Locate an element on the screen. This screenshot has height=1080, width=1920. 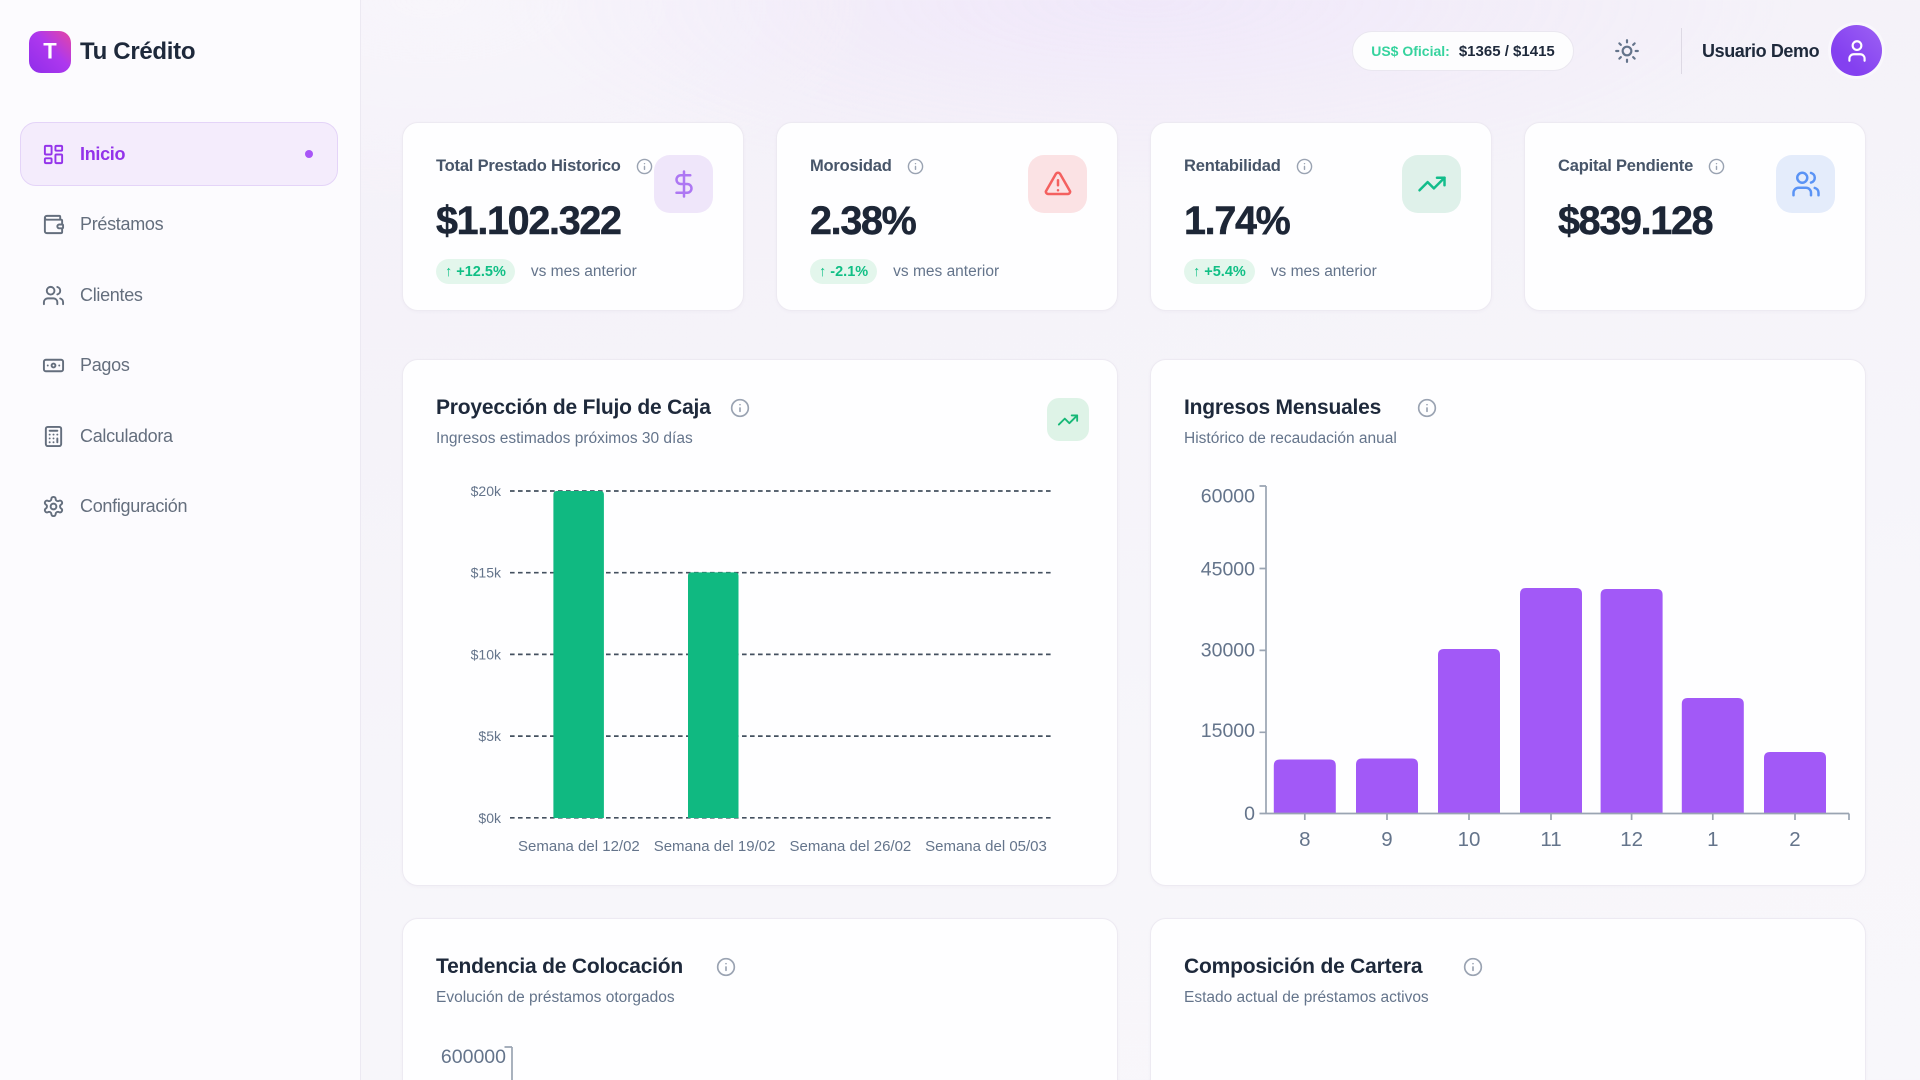
svg-text: $15k is located at coordinates (486, 573).